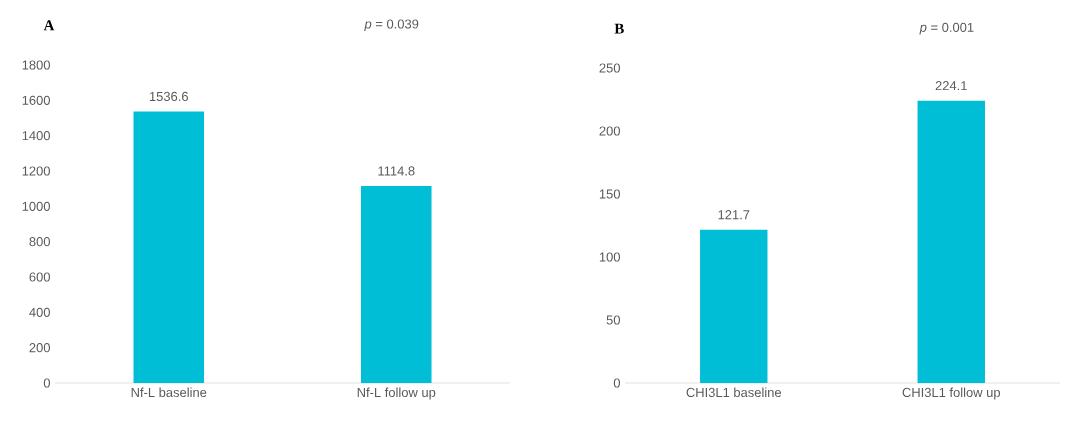 This screenshot has height=423, width=1073. Describe the element at coordinates (951, 393) in the screenshot. I see `x-tick-label: CHI3L1 follow up` at that location.